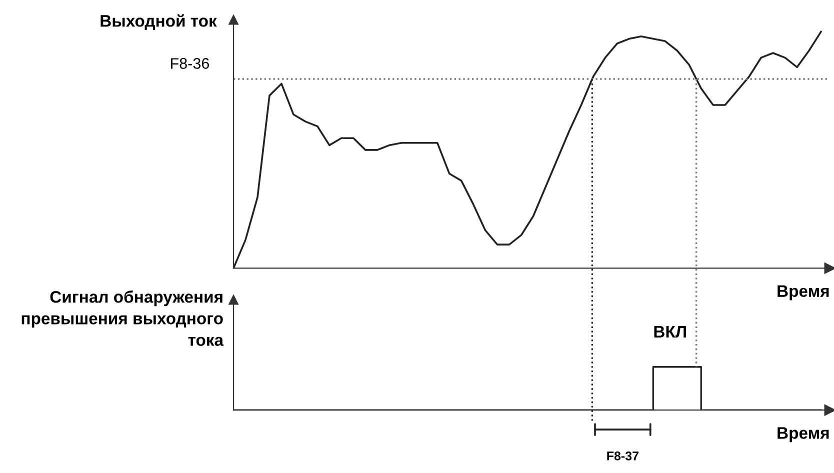 The width and height of the screenshot is (834, 473). I want to click on text: F8-37, so click(622, 455).